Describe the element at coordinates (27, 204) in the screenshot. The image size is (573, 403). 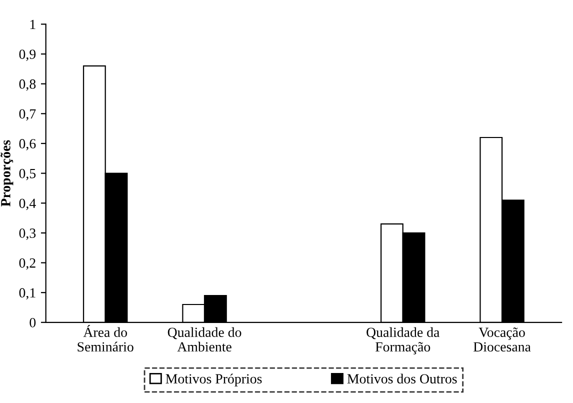
I see `y-tick-label: 0,4` at that location.